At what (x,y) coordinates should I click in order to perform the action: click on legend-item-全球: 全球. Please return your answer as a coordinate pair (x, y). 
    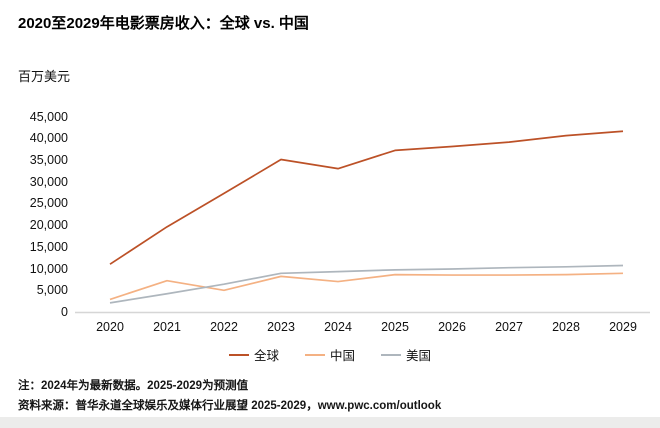
    Looking at the image, I should click on (253, 354).